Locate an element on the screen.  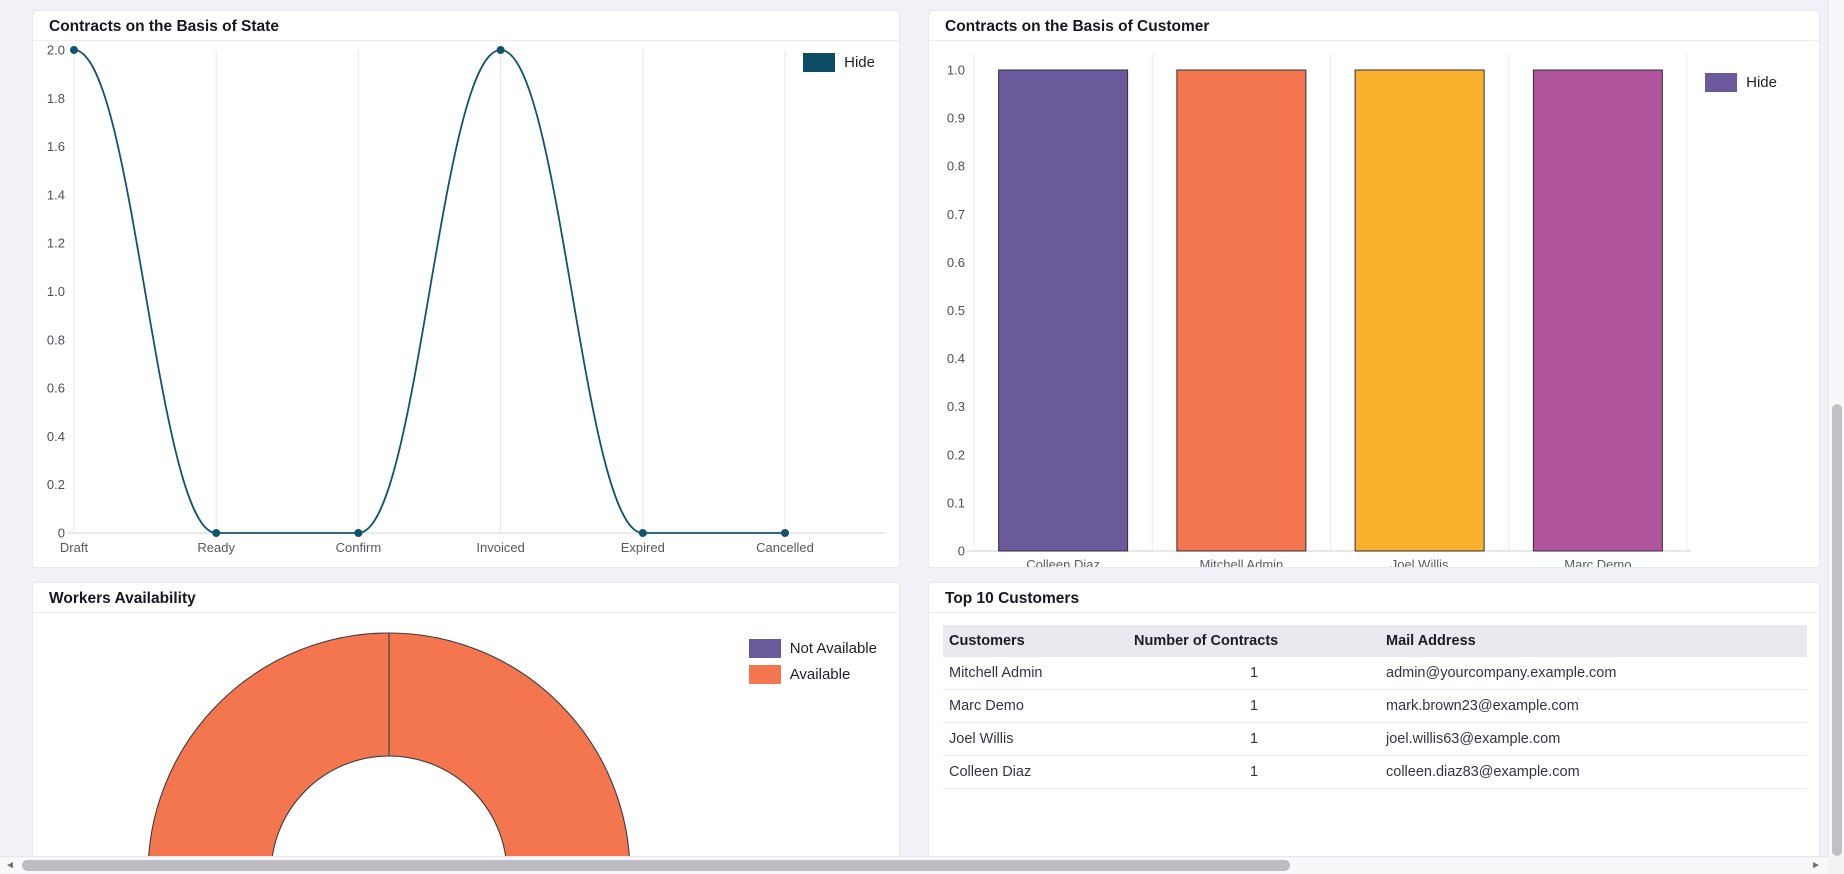
x-tick-label: Cancelled is located at coordinates (785, 547).